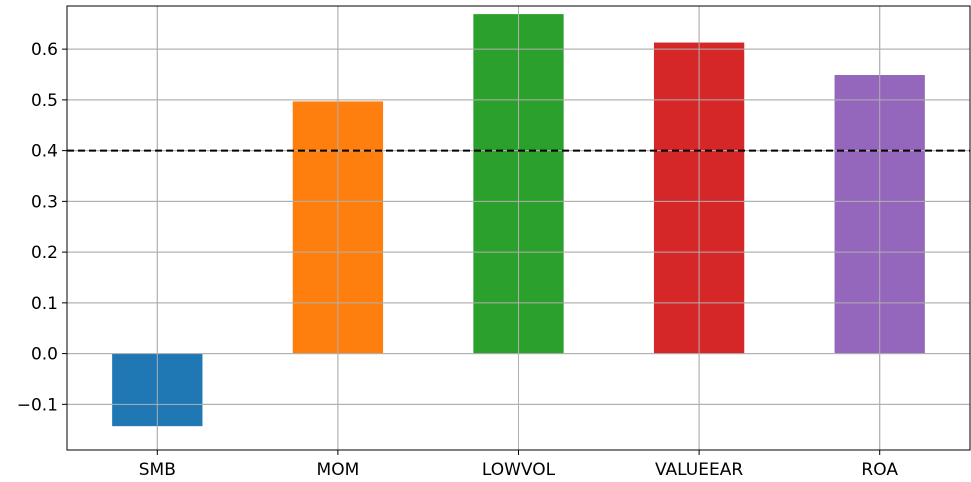 This screenshot has width=971, height=482. I want to click on y-tick-label: 0.4, so click(44, 152).